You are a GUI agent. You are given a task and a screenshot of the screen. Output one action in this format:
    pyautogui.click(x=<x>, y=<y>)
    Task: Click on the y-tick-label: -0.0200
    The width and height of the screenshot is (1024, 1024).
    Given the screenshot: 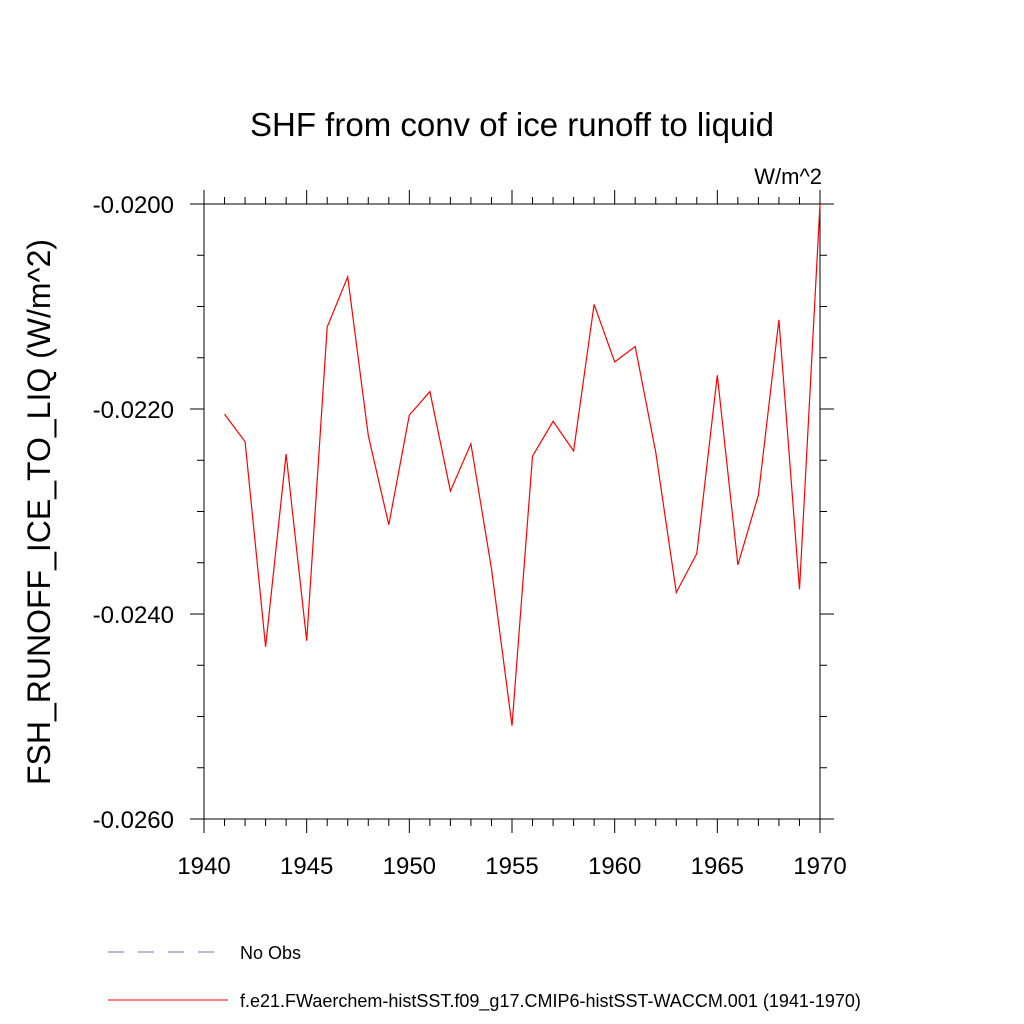 What is the action you would take?
    pyautogui.click(x=133, y=205)
    